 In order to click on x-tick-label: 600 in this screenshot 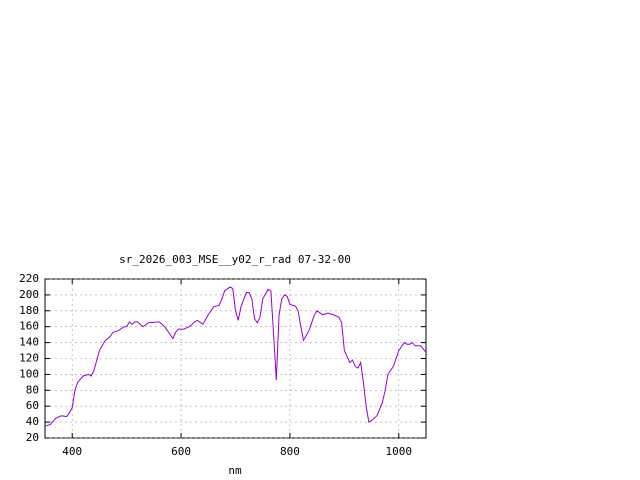, I will do `click(181, 451)`.